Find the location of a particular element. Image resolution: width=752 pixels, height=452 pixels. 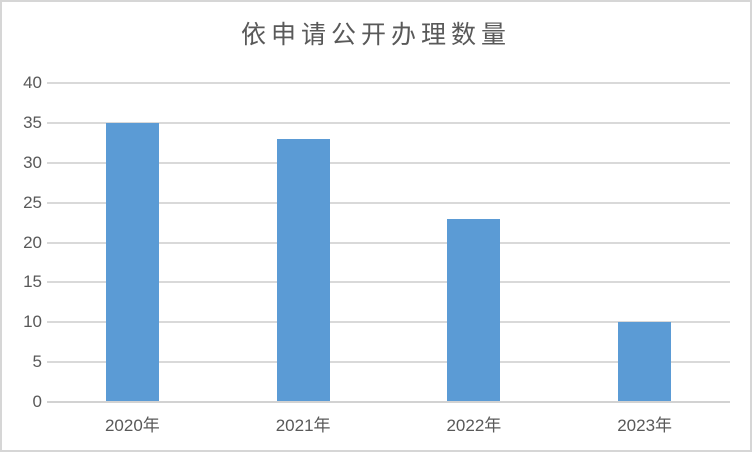

y-axis-tick-label: 30 is located at coordinates (32, 162).